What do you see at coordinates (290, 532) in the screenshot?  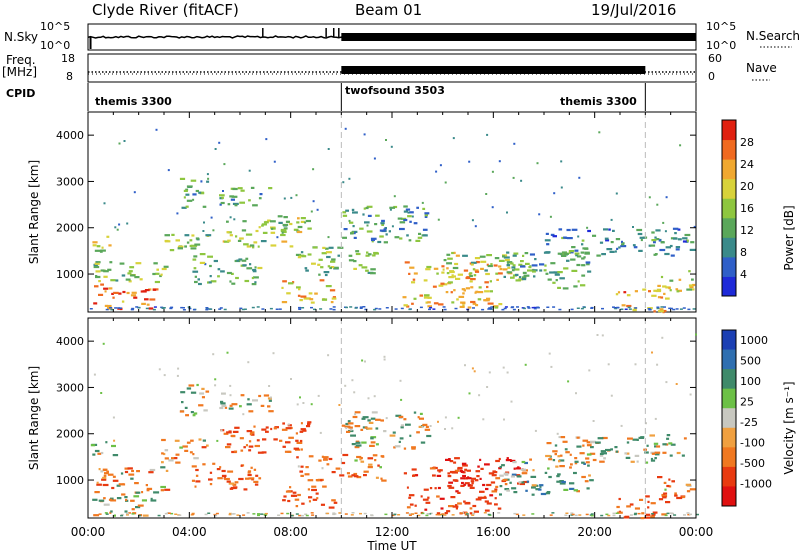 I see `xtick-label: 08:00` at bounding box center [290, 532].